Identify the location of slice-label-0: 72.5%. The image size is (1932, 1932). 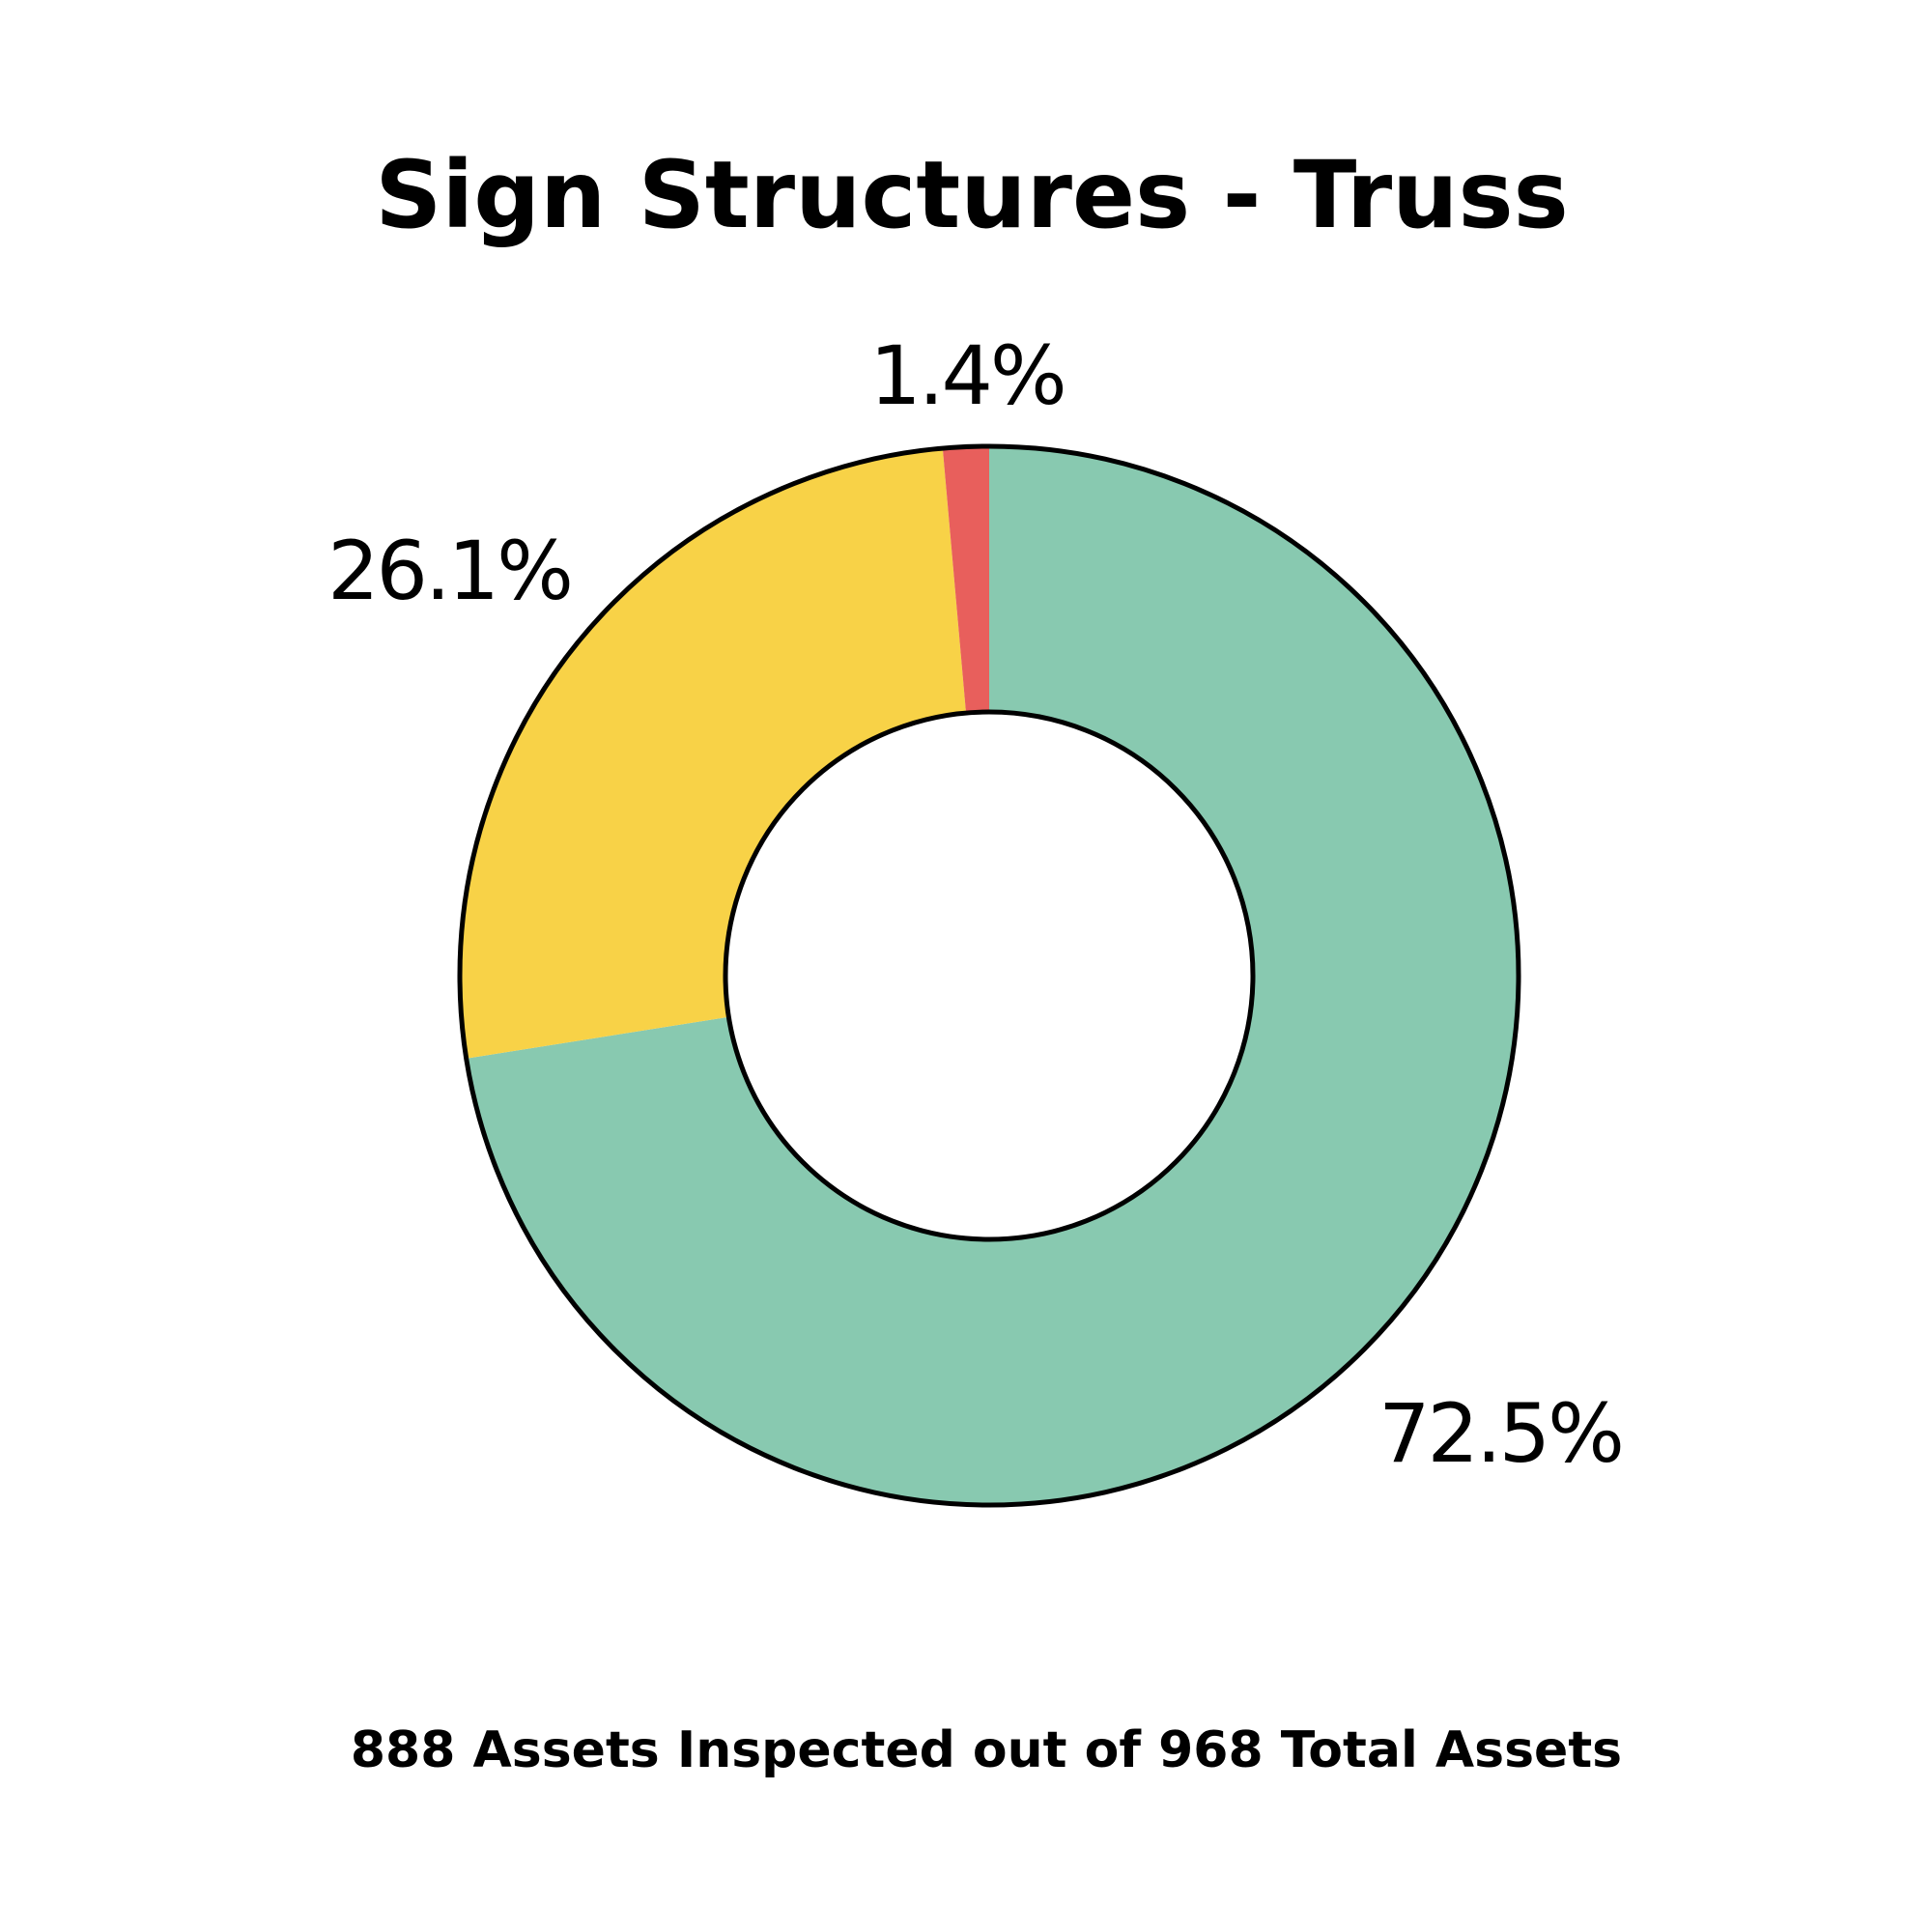
(1500, 1433).